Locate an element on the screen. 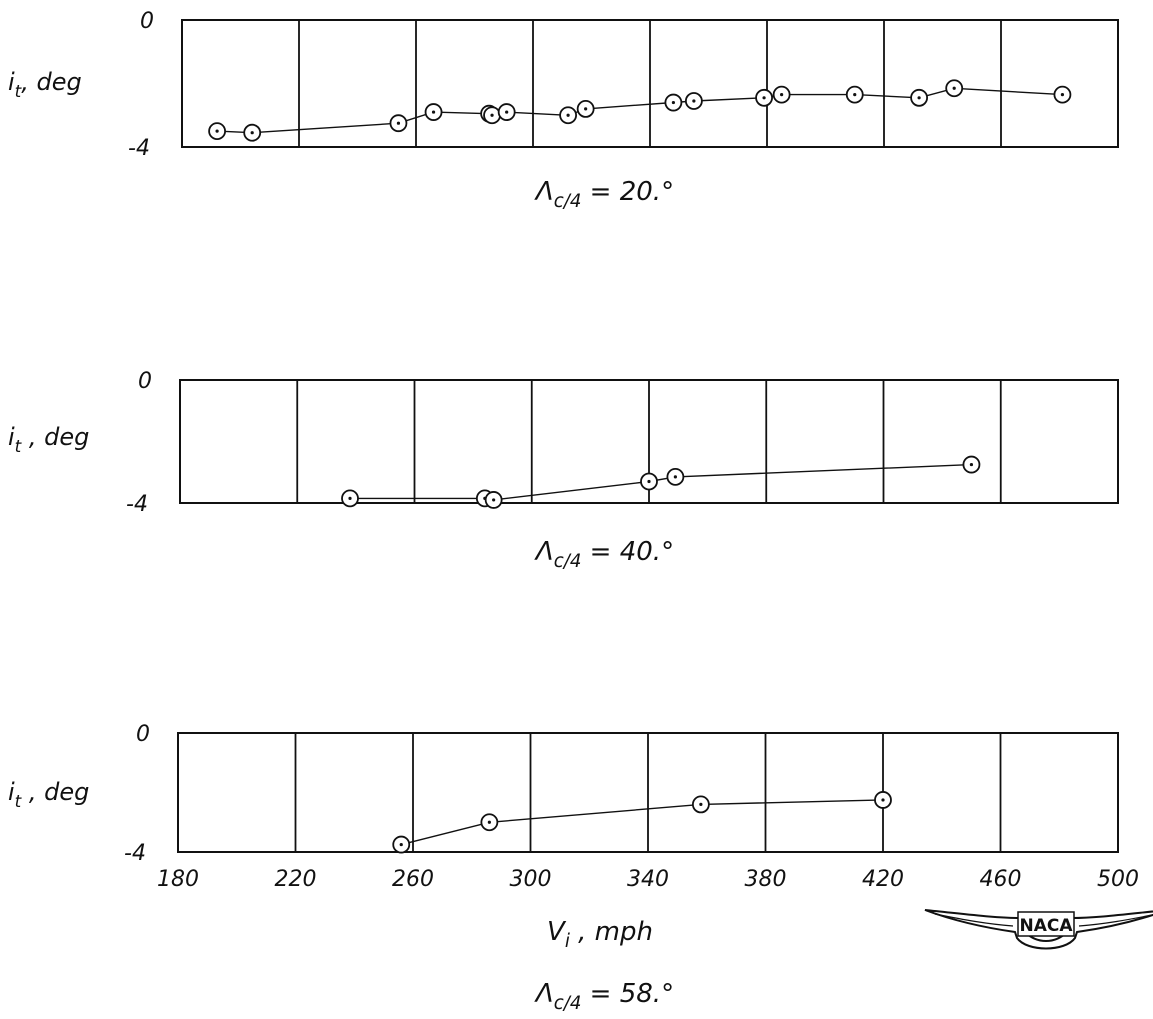 This screenshot has width=1153, height=1019. x-axis-label-sub: i is located at coordinates (567, 941).